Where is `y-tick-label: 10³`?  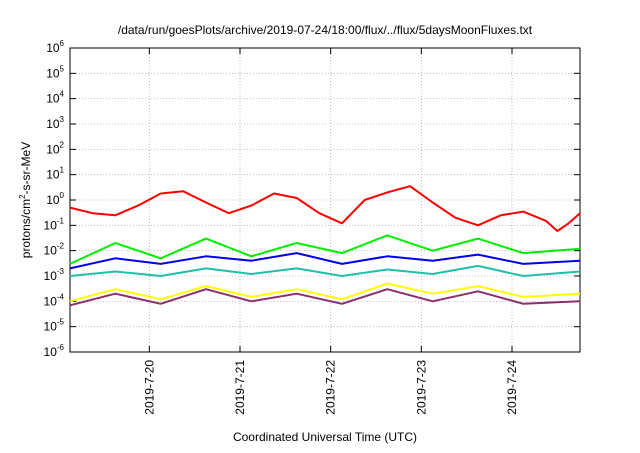 y-tick-label: 10³ is located at coordinates (55, 123).